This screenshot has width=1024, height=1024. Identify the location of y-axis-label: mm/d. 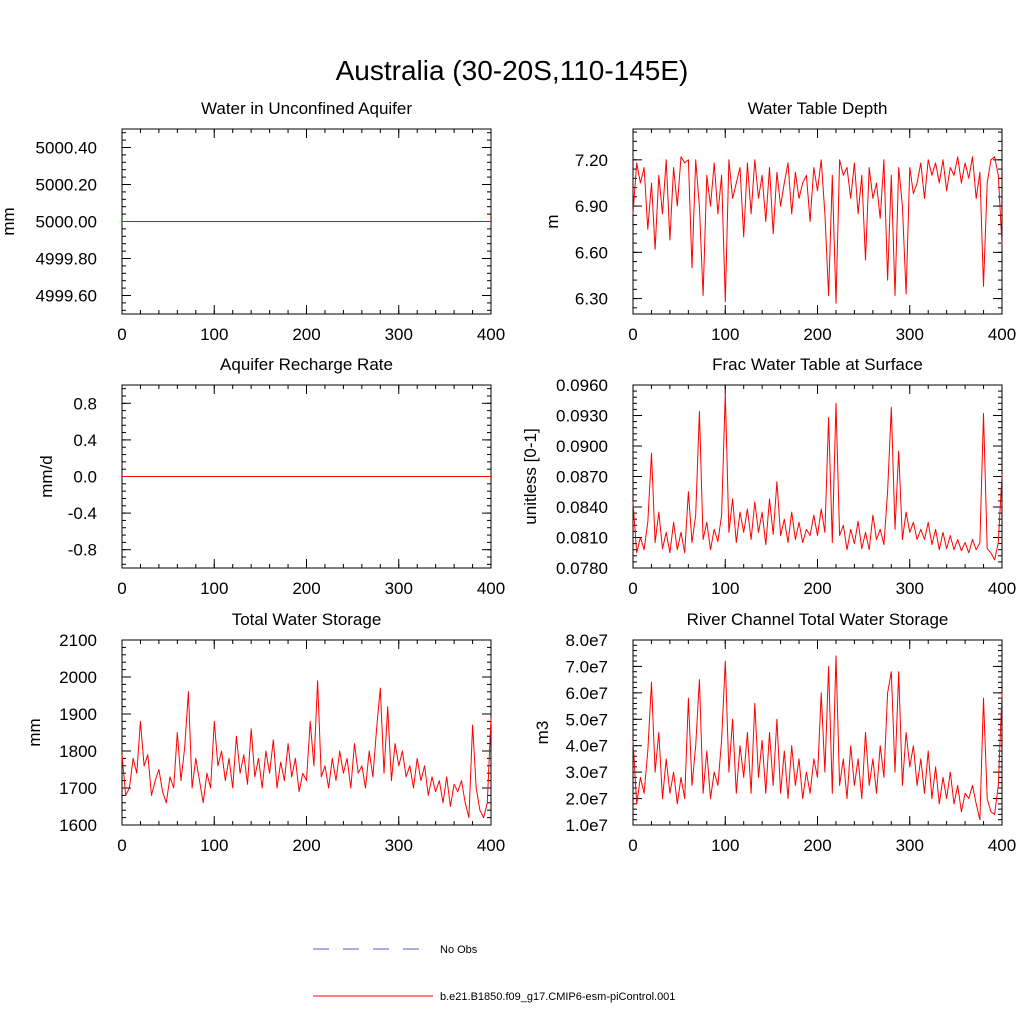
(46, 476).